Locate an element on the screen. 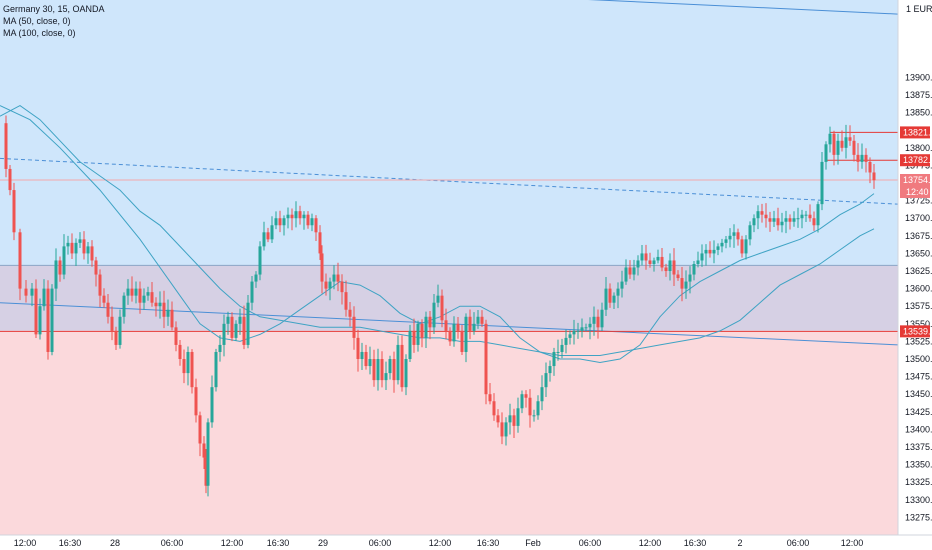  y-tick-label: 13475.0 is located at coordinates (918, 377).